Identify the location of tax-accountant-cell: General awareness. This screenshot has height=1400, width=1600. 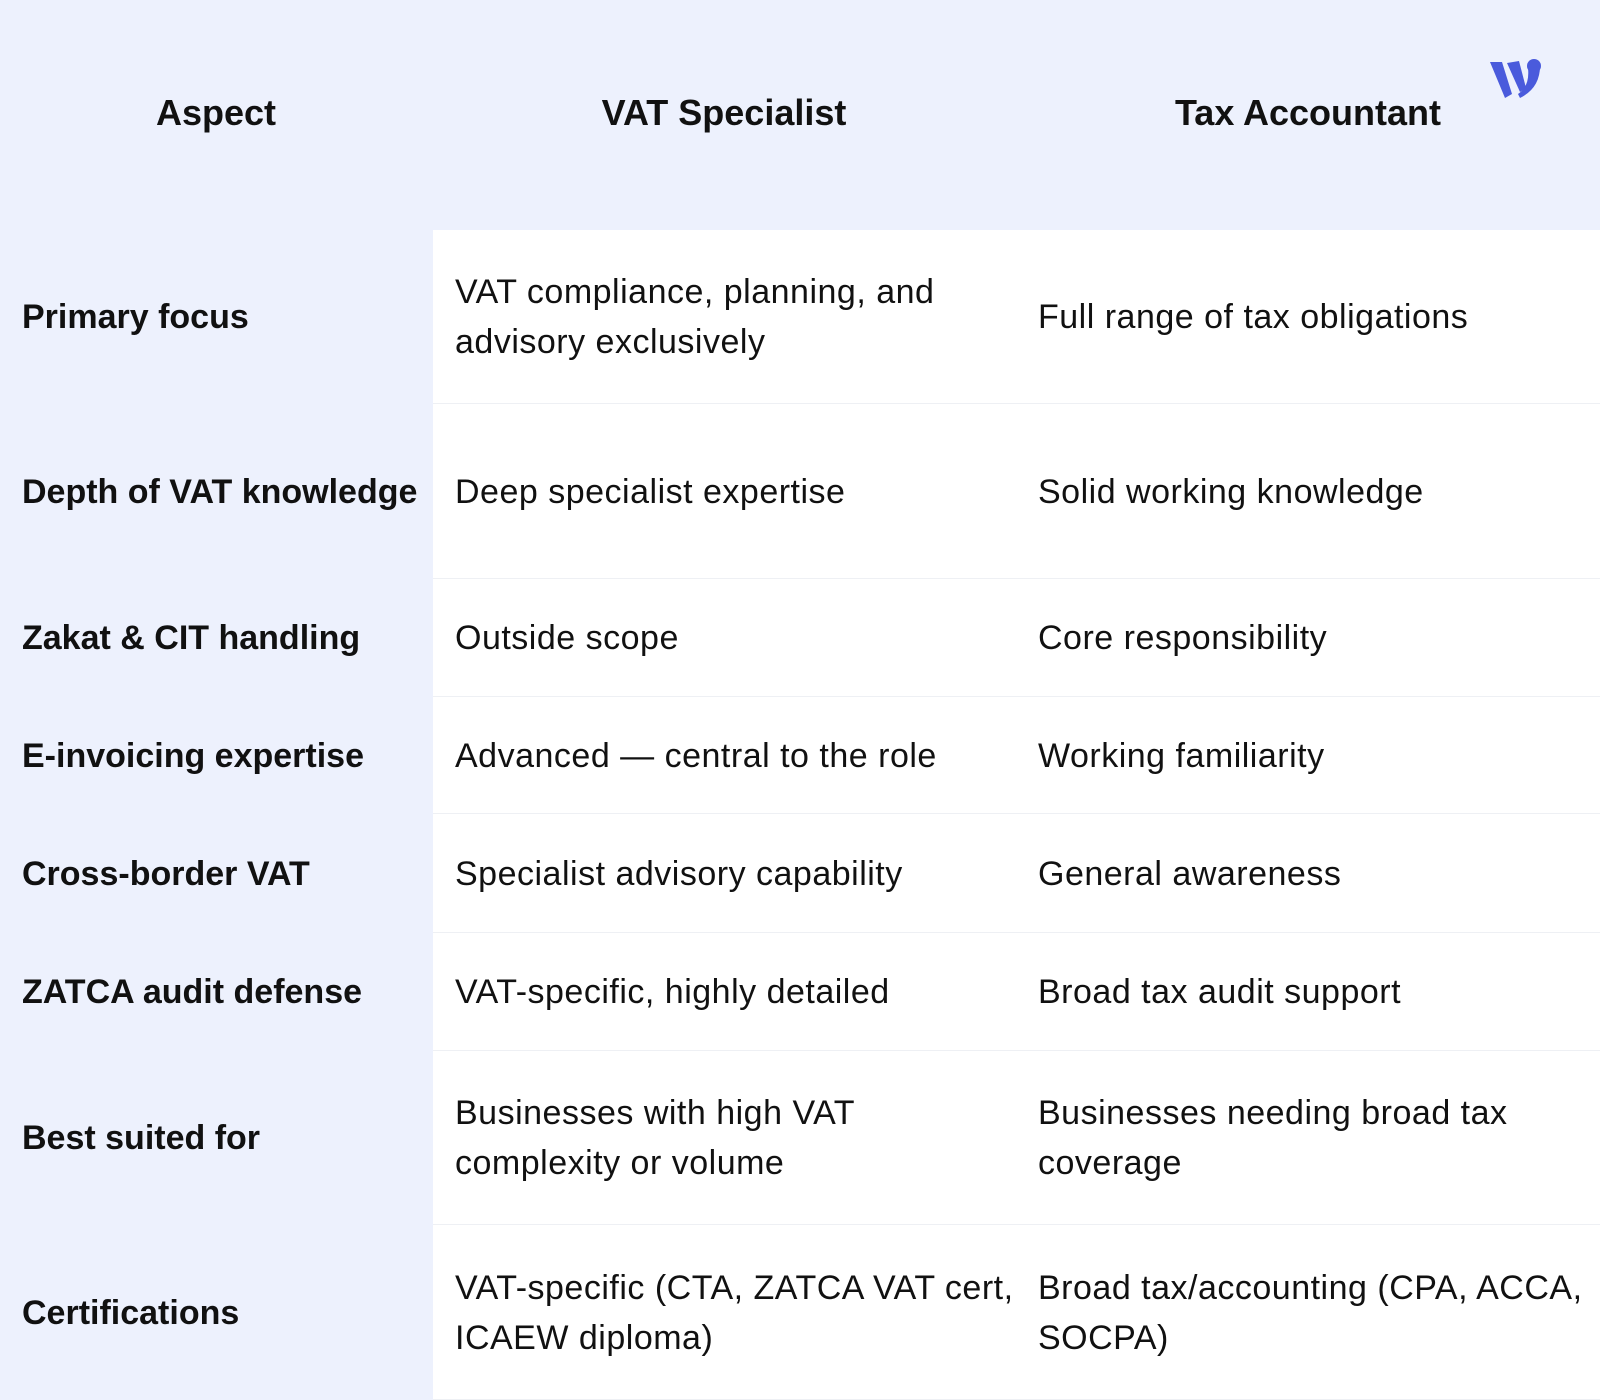
(1190, 873).